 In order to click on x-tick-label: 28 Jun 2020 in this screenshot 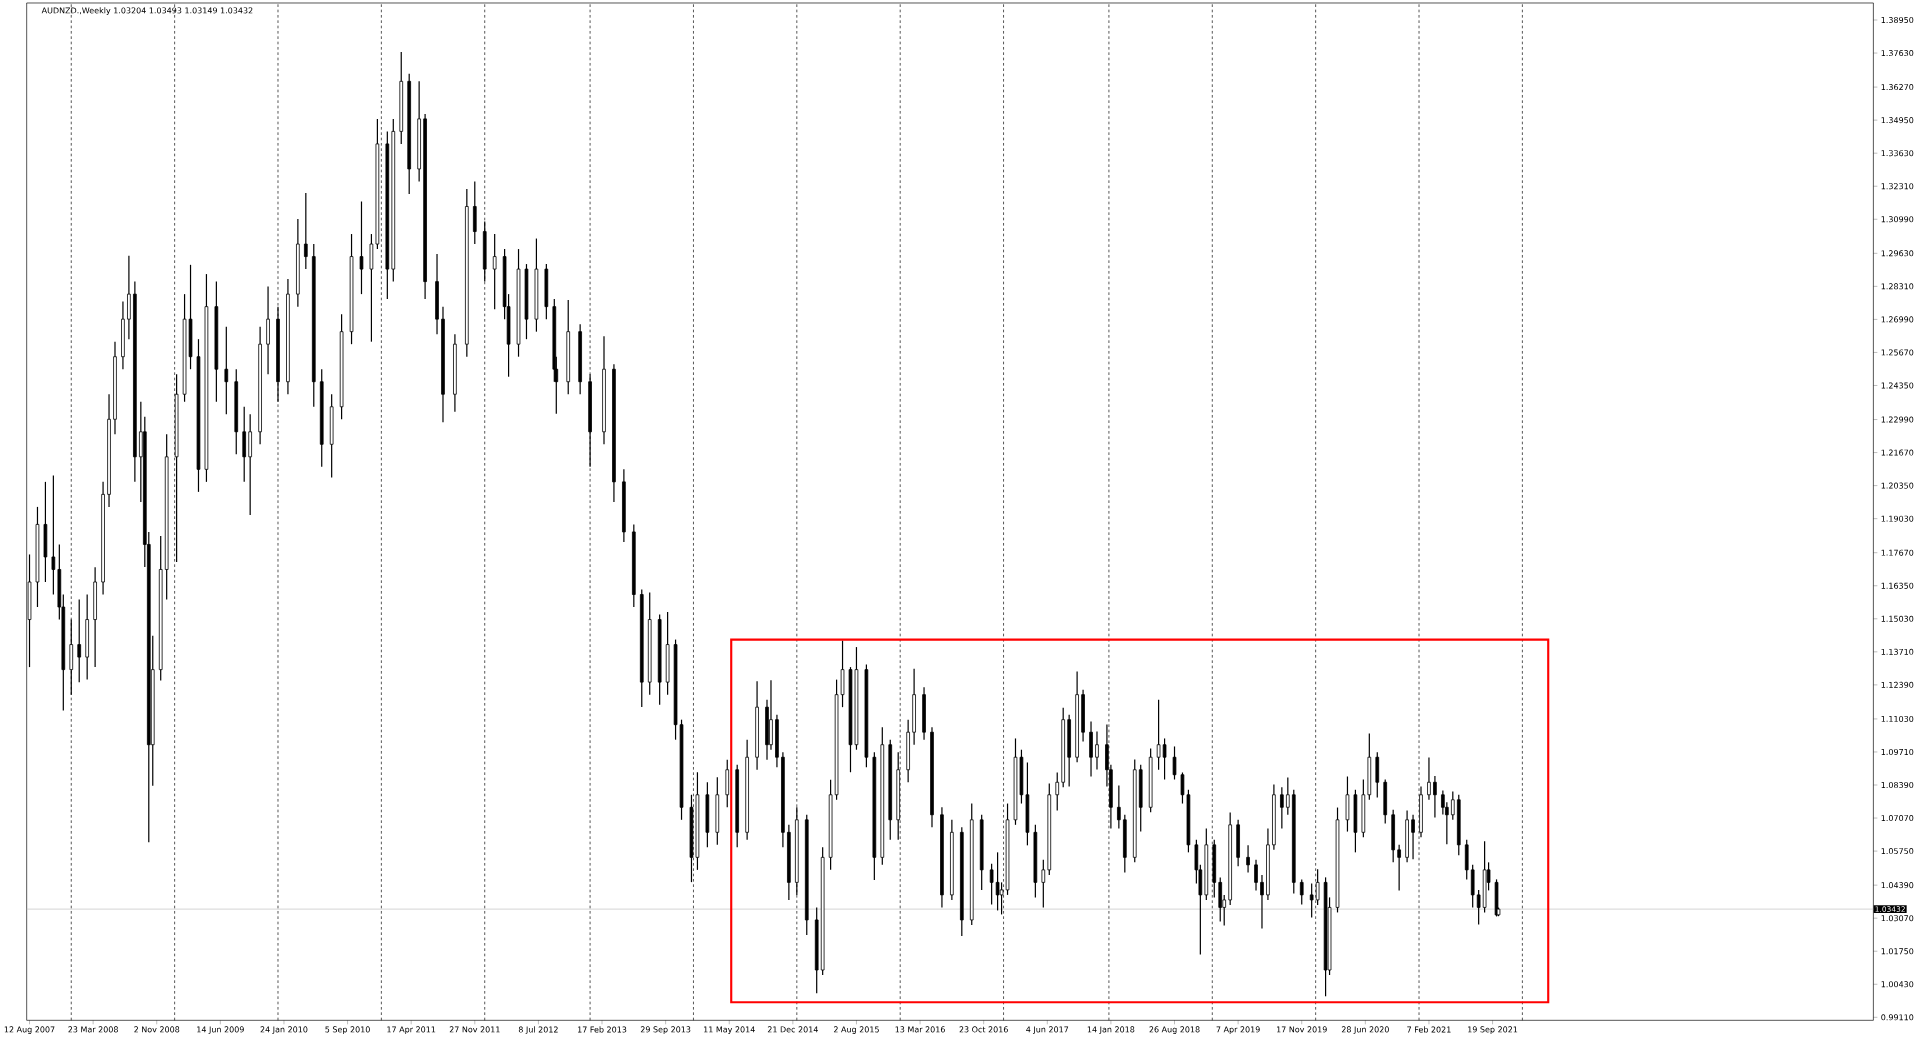, I will do `click(1365, 1030)`.